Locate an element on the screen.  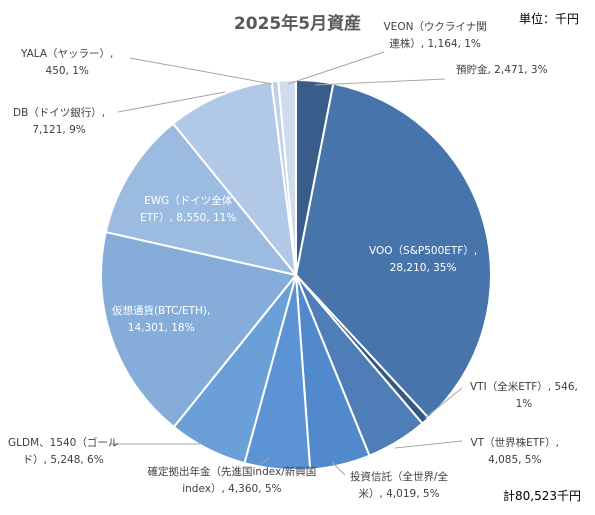
data-label: GLDM、1540（ゴール ド）, 5,248, 6% is located at coordinates (63, 451).